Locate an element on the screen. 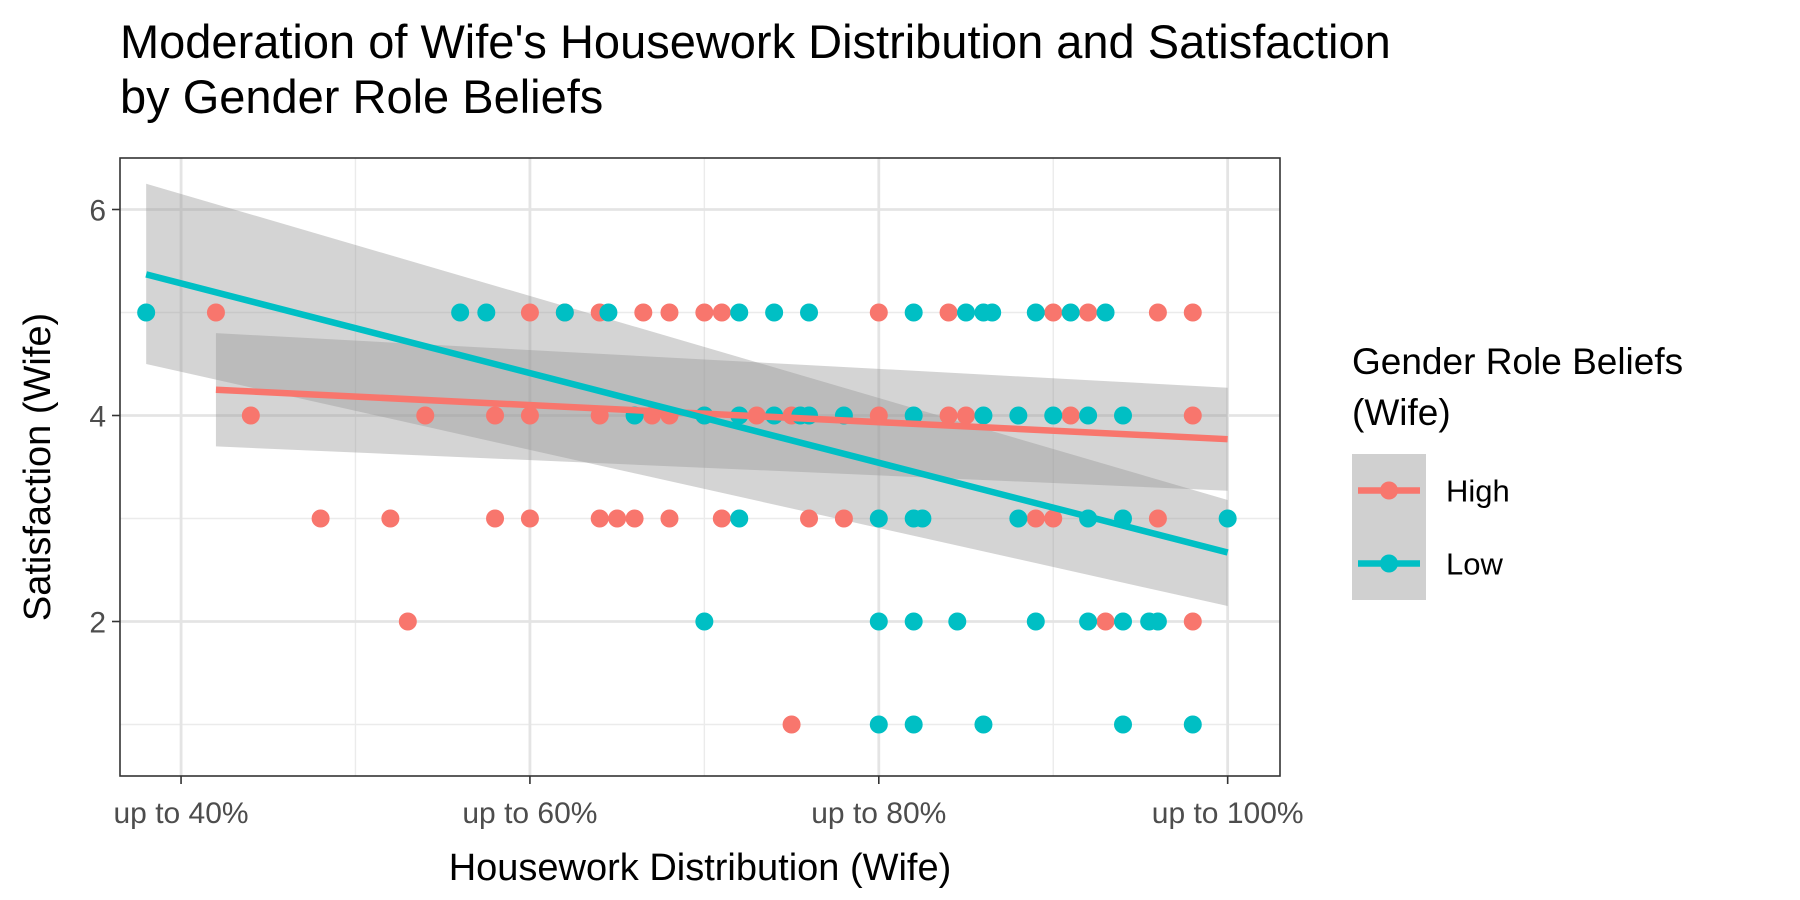  y-tick-label: 6 is located at coordinates (97, 211).